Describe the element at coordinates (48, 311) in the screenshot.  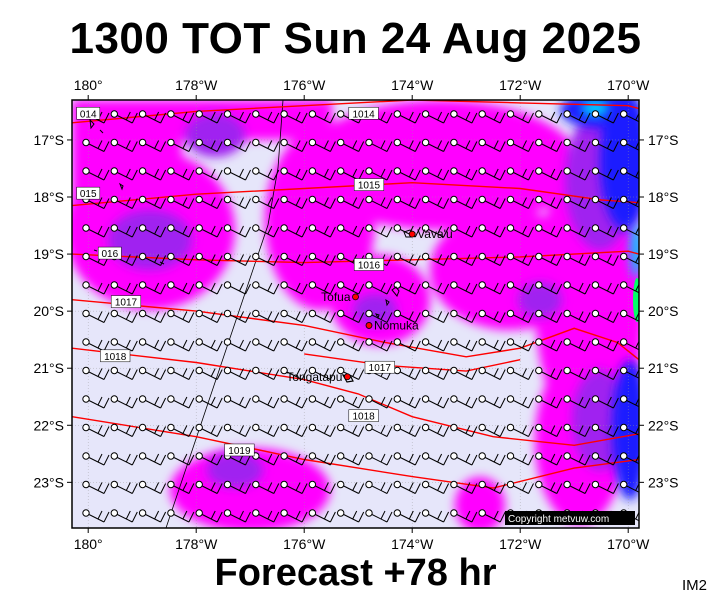
I see `latitude-label: 20°S` at that location.